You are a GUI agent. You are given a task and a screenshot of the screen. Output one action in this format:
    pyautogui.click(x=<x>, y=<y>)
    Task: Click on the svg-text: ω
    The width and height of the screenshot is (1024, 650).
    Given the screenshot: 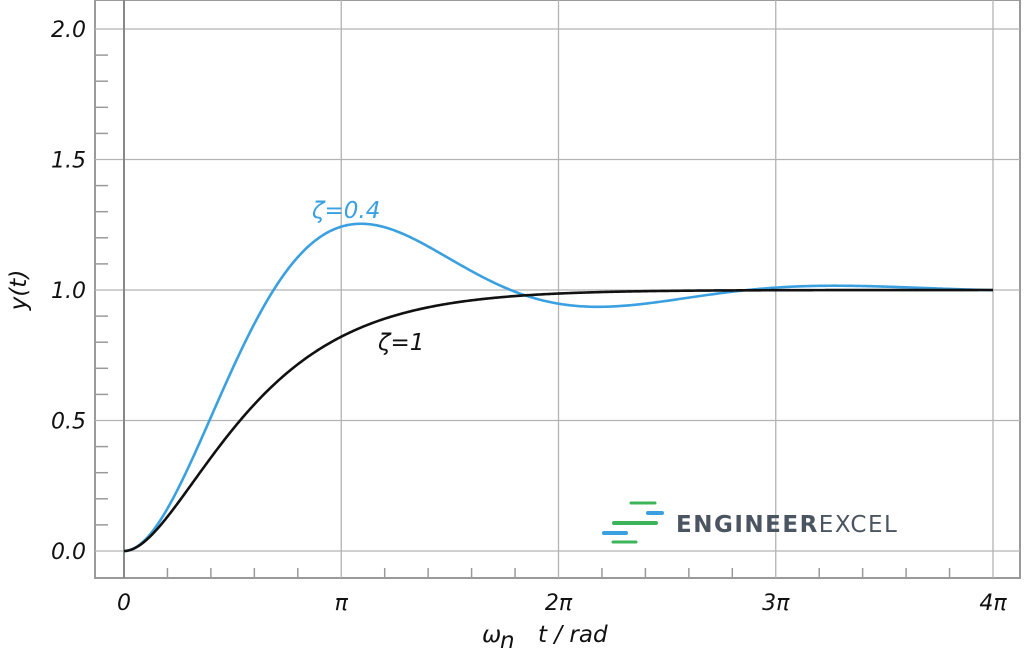 What is the action you would take?
    pyautogui.click(x=491, y=635)
    